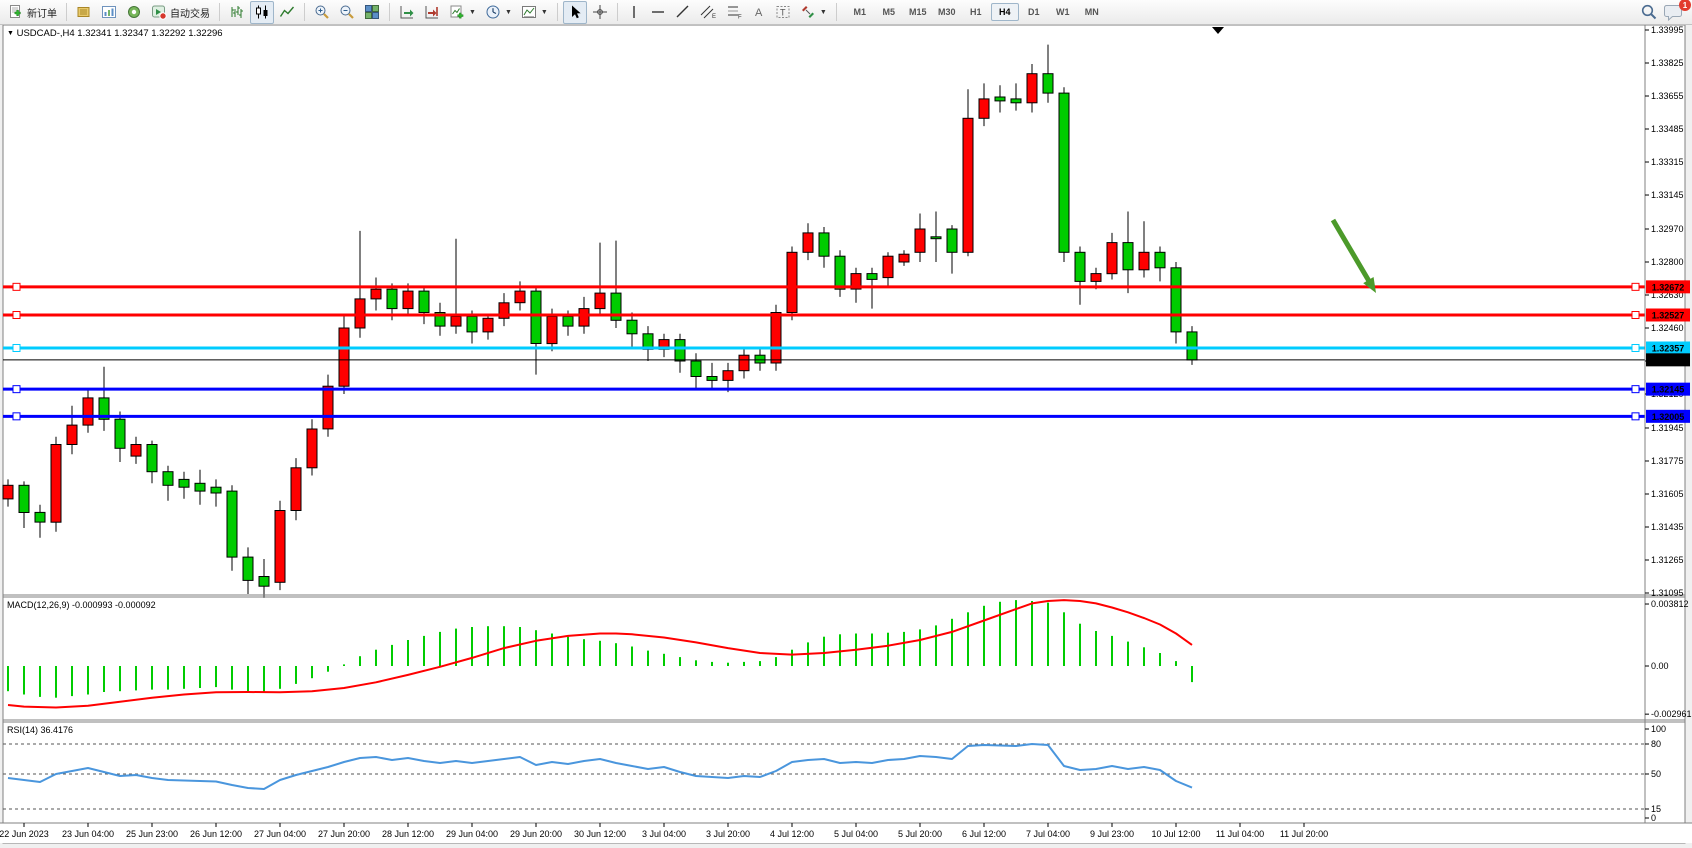  What do you see at coordinates (1667, 30) in the screenshot?
I see `price-tick-label: 1.33995` at bounding box center [1667, 30].